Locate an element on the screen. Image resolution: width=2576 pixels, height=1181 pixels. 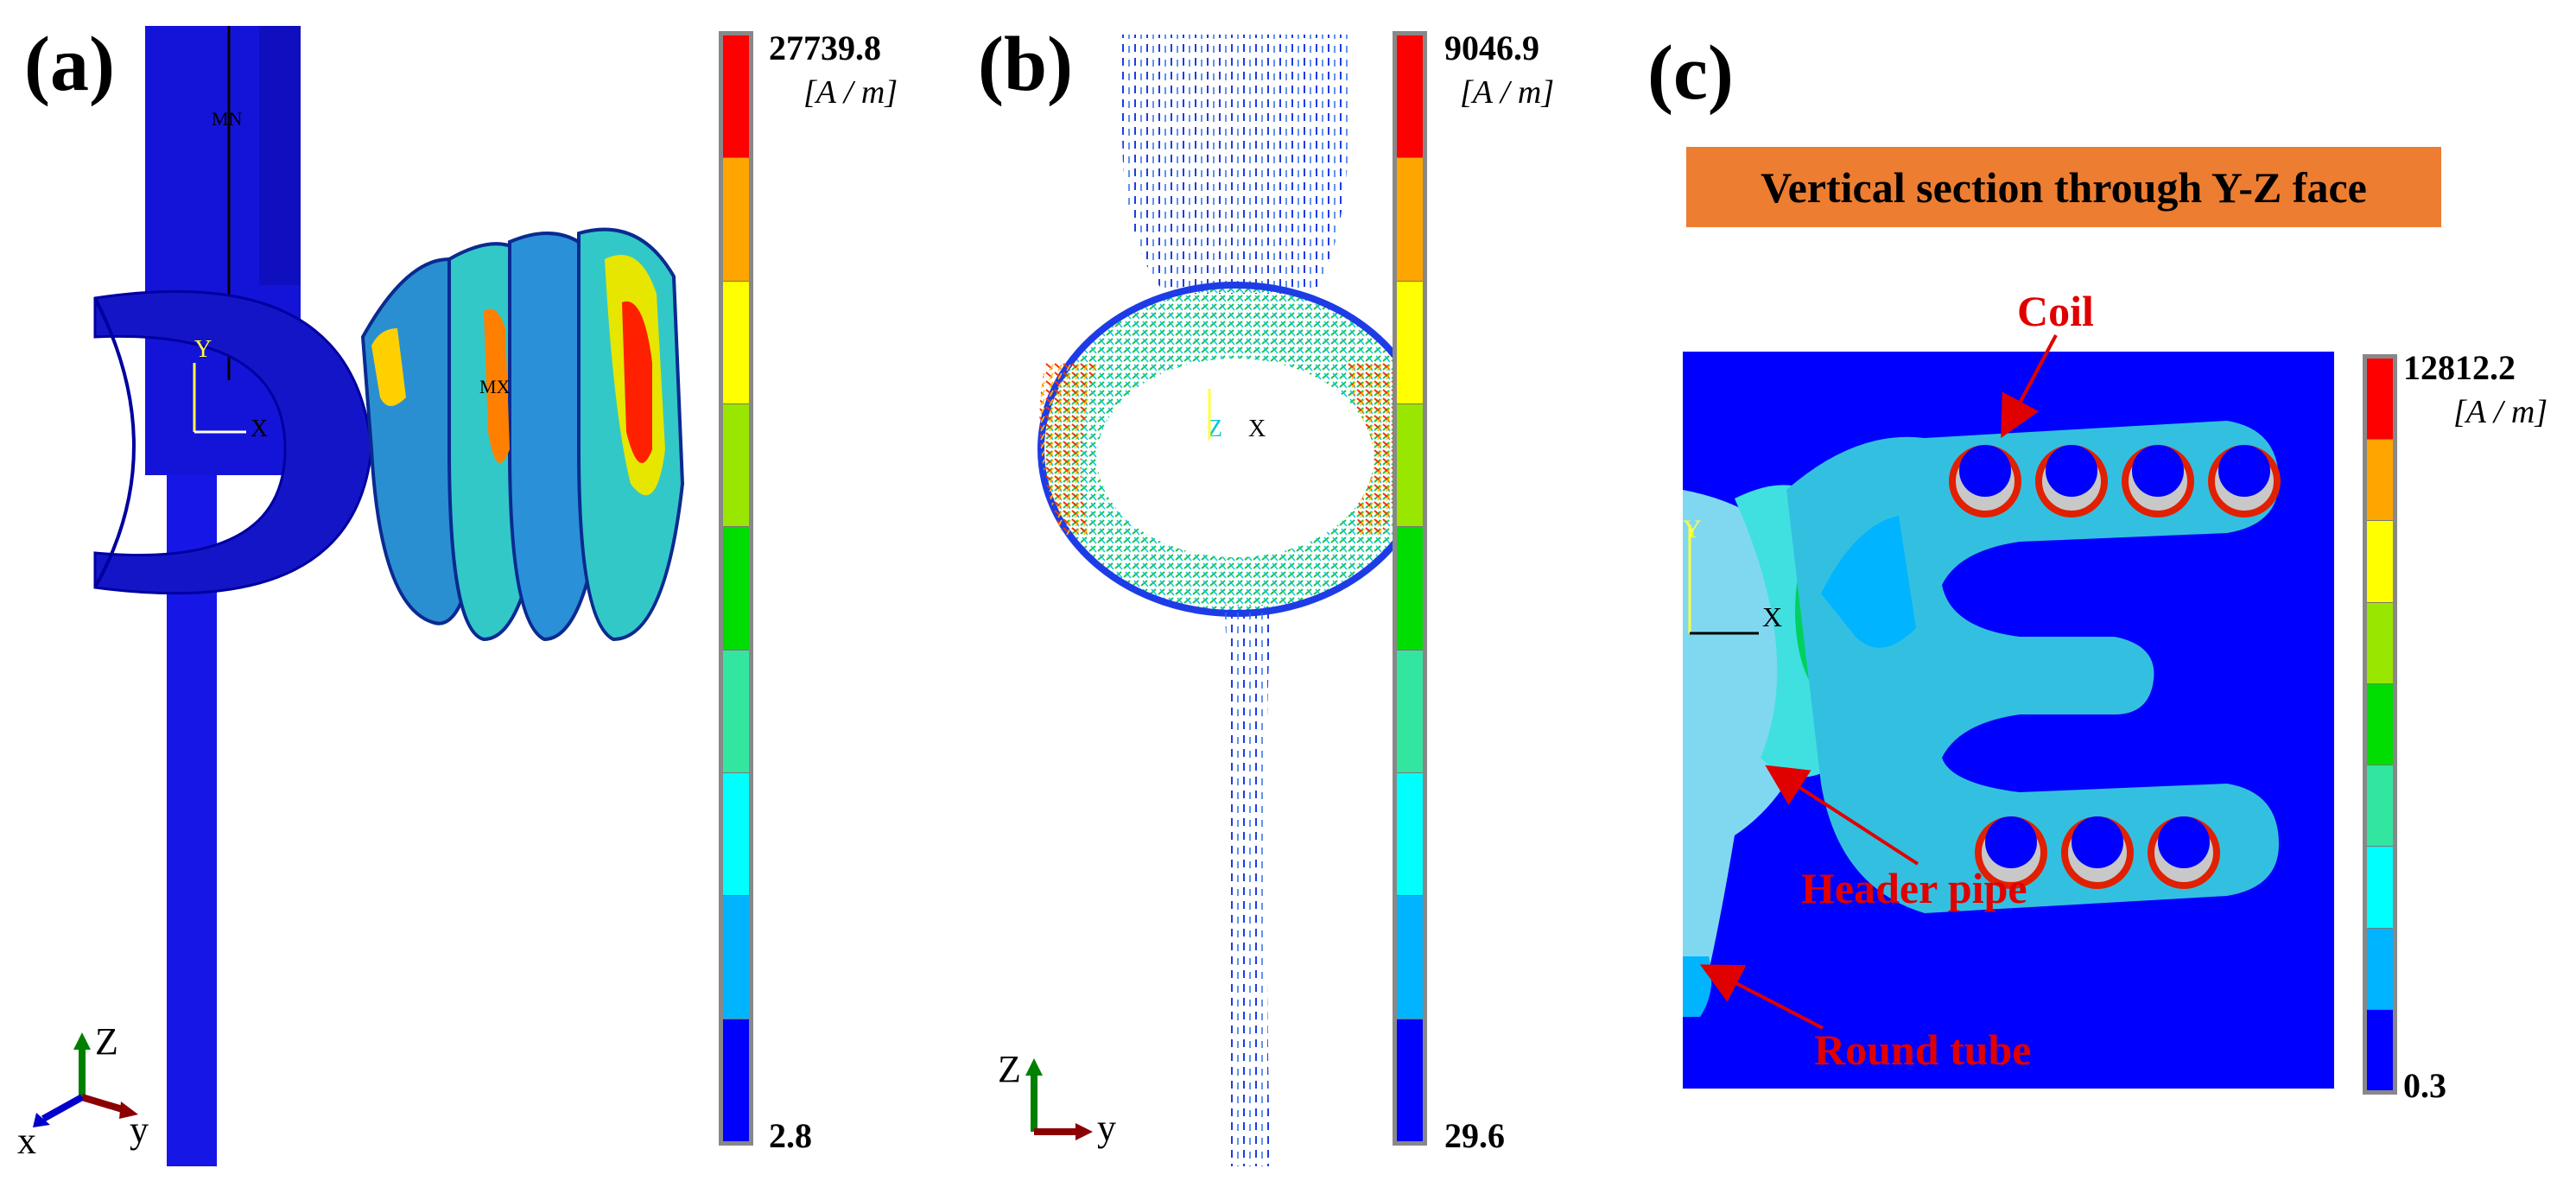
header-pipe-shape is located at coordinates (233, 442).